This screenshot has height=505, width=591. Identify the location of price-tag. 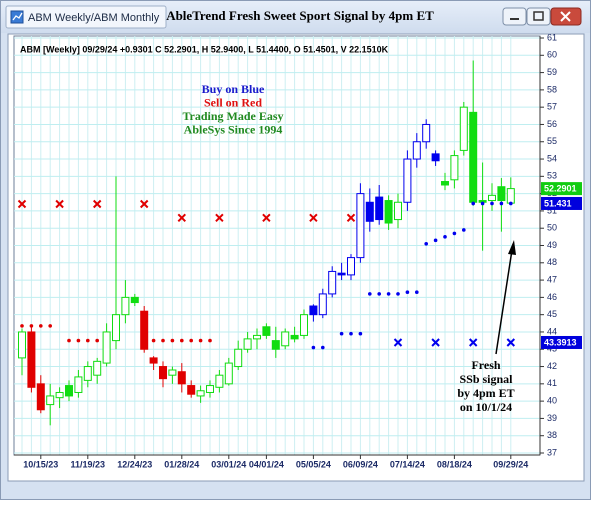
(561, 189).